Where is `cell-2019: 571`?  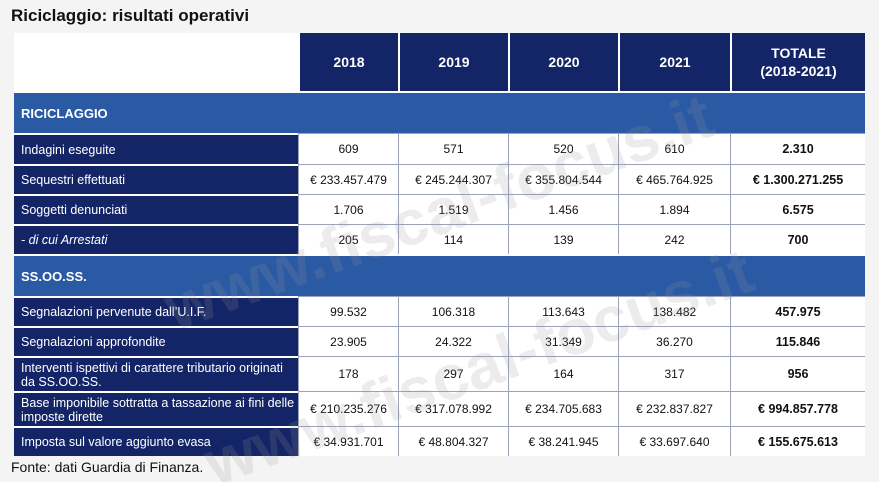 cell-2019: 571 is located at coordinates (453, 148).